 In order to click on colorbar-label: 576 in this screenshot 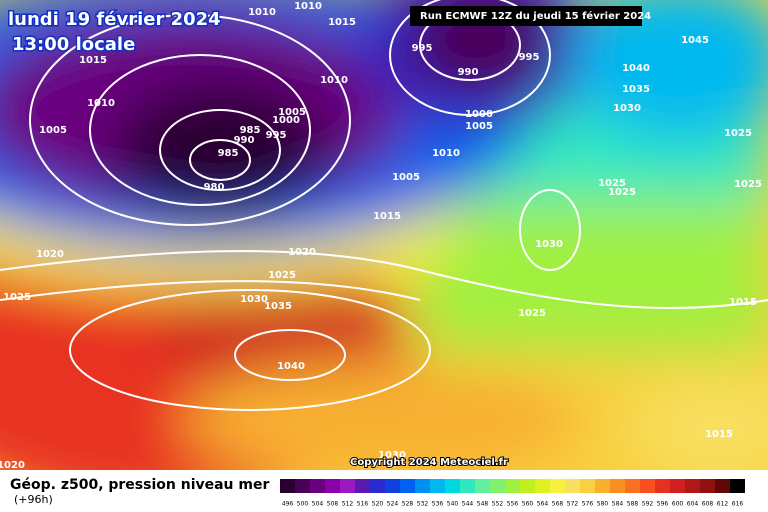, I will do `click(588, 504)`.